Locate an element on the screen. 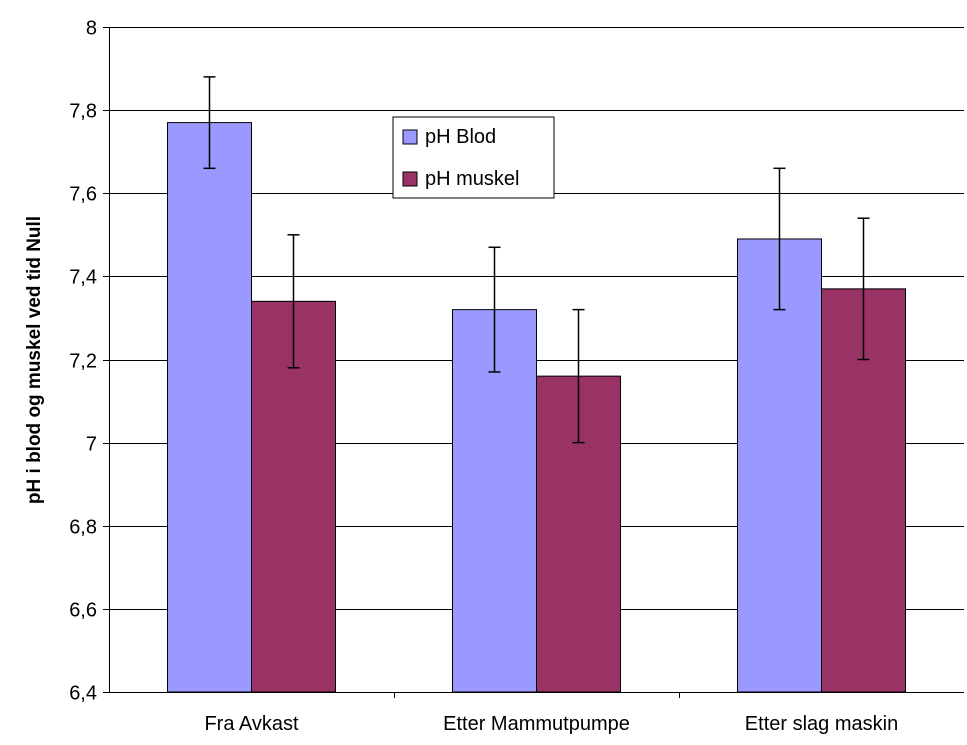 The height and width of the screenshot is (745, 967). legend-box is located at coordinates (473, 157).